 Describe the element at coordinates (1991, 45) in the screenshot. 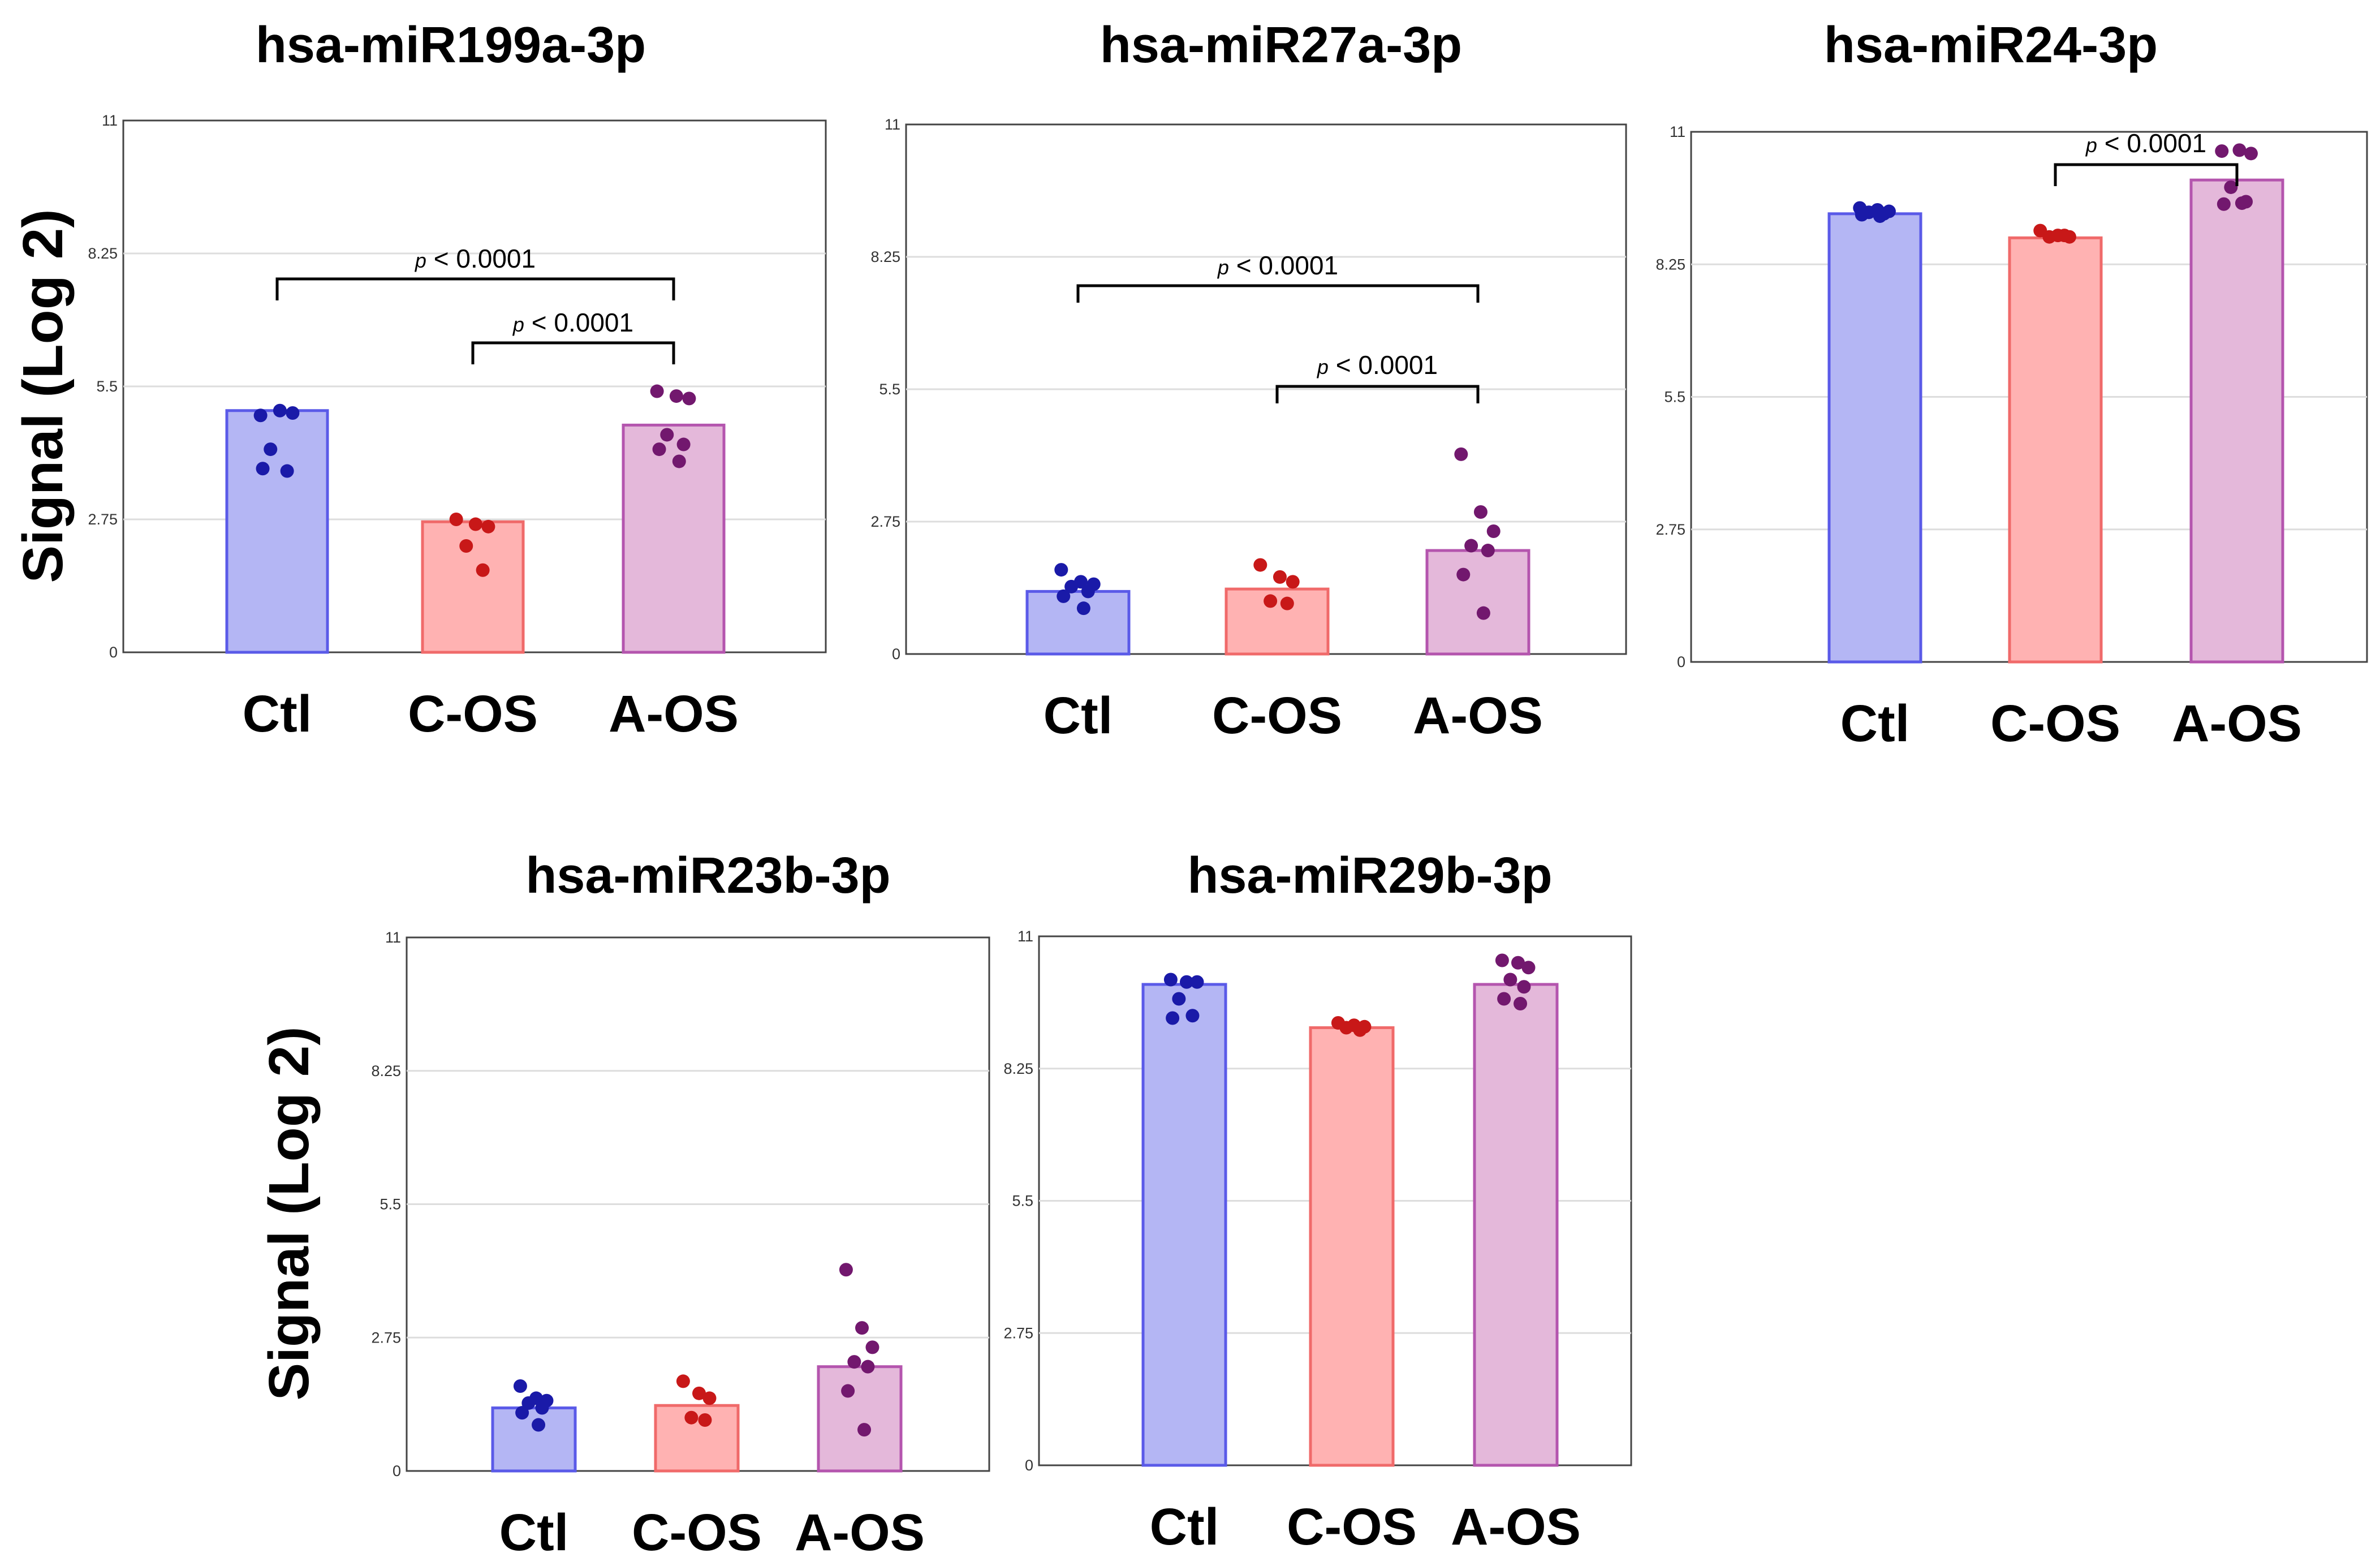

I see `chart-title: hsa-miR24-3p` at that location.